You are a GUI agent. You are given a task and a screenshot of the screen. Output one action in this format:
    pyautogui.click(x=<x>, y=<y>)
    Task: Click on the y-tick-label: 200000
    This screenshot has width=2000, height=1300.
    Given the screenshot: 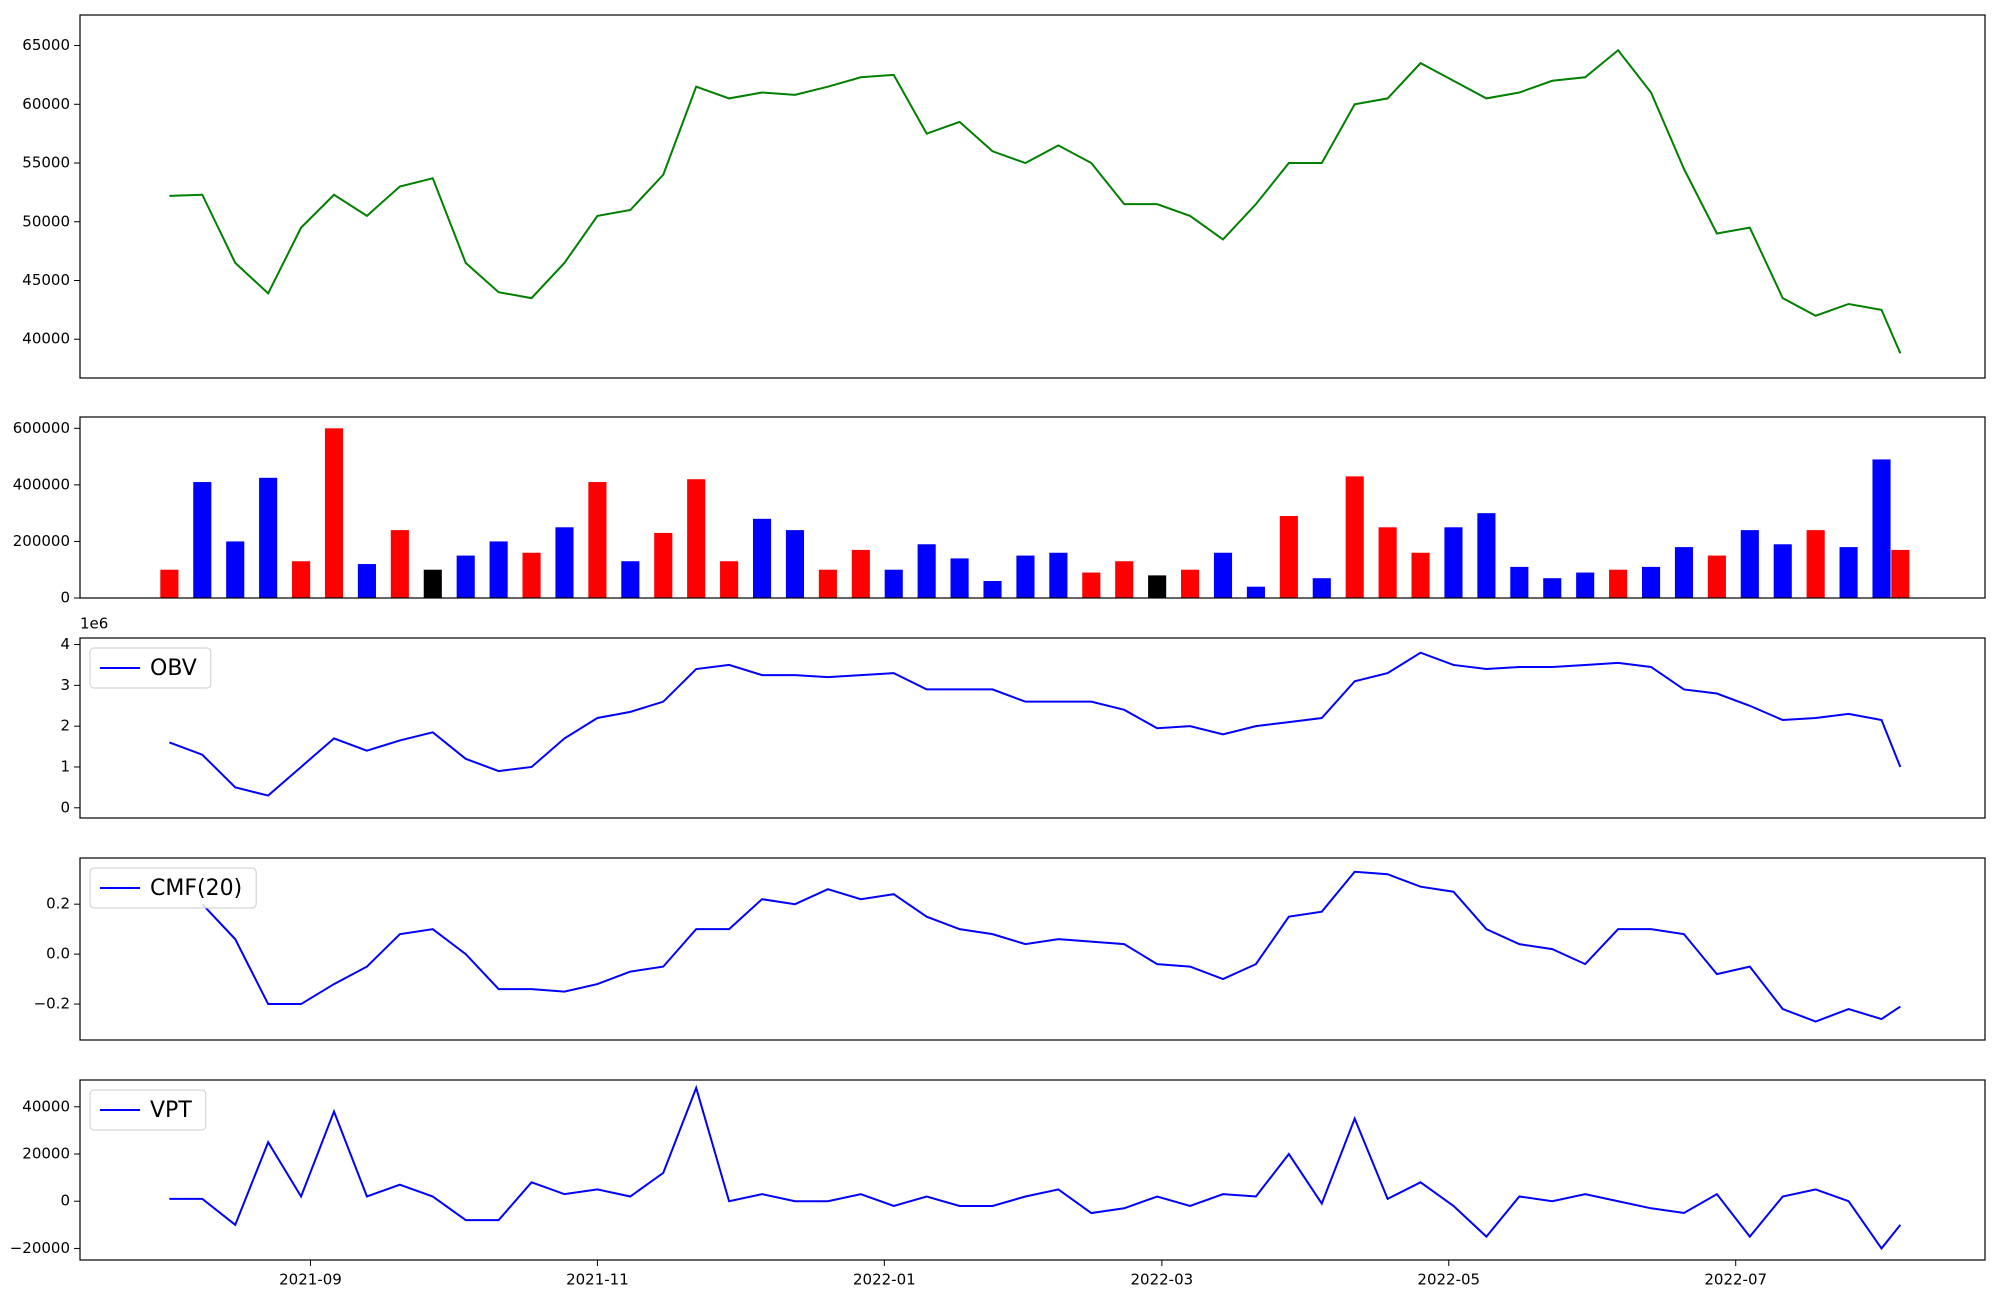 What is the action you would take?
    pyautogui.click(x=41, y=541)
    